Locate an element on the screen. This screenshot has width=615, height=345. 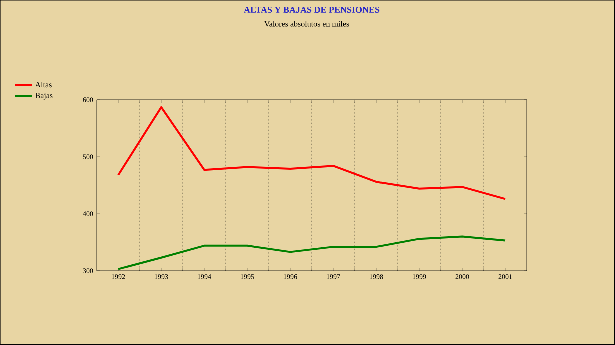
line-series is located at coordinates (312, 253).